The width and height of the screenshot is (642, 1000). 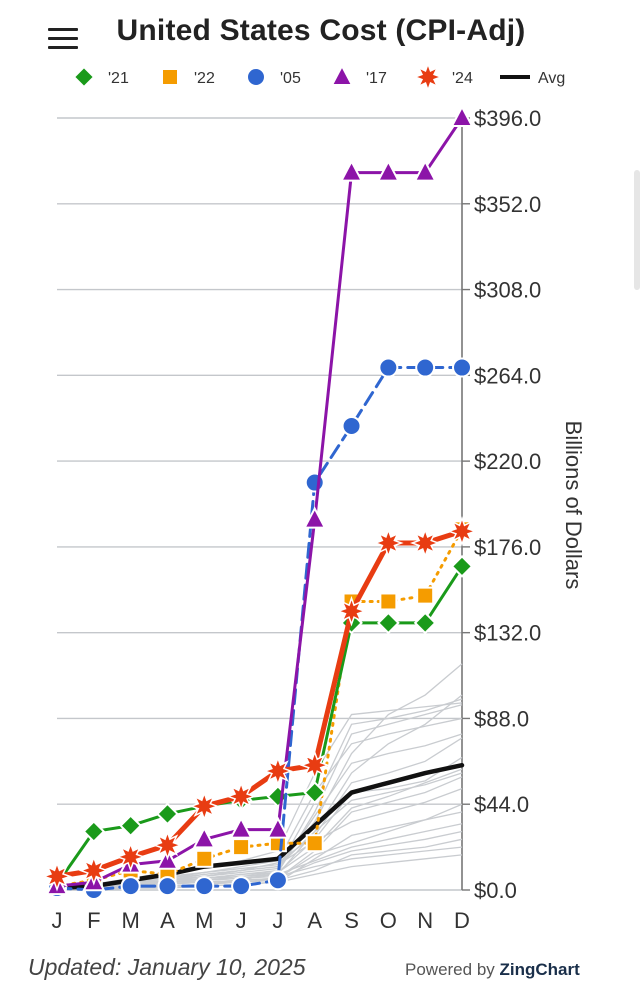 I want to click on scrollbar, so click(x=637, y=230).